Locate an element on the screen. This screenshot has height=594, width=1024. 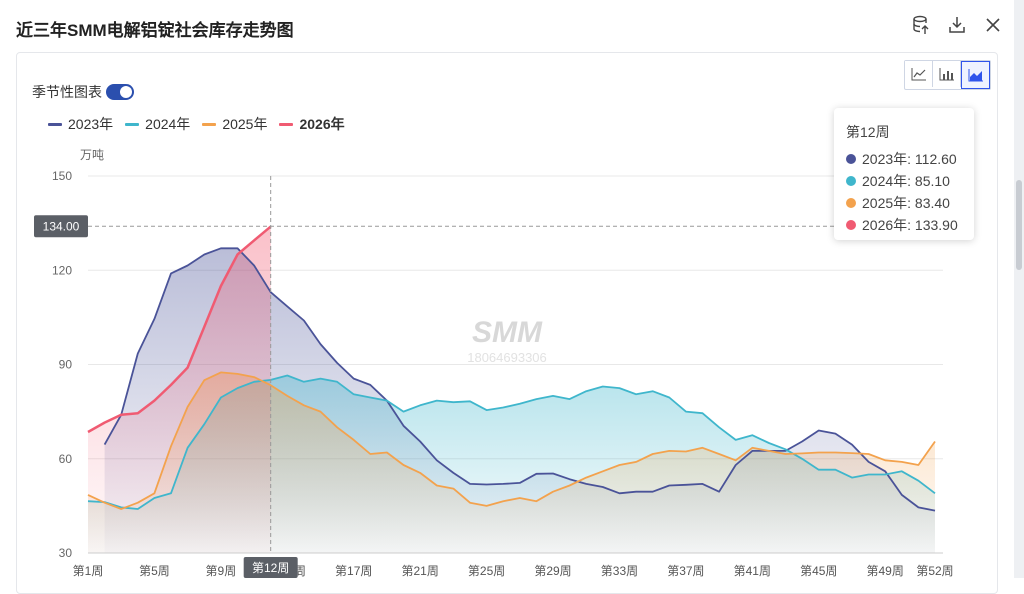
legend-label-2026: 2026年 is located at coordinates (322, 124).